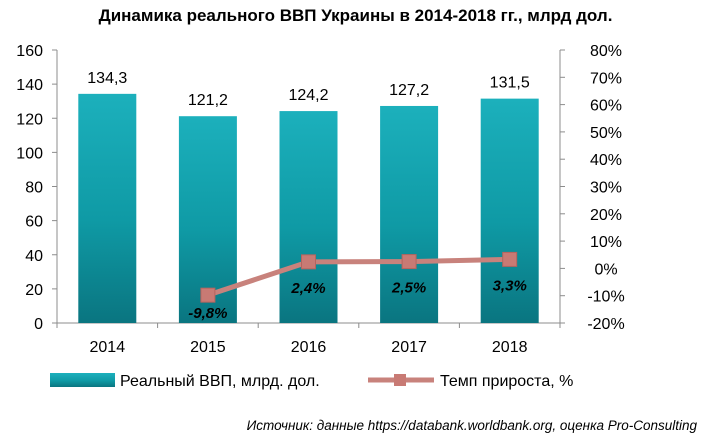 The height and width of the screenshot is (446, 711). I want to click on y-right-tick-label: 10%, so click(606, 242).